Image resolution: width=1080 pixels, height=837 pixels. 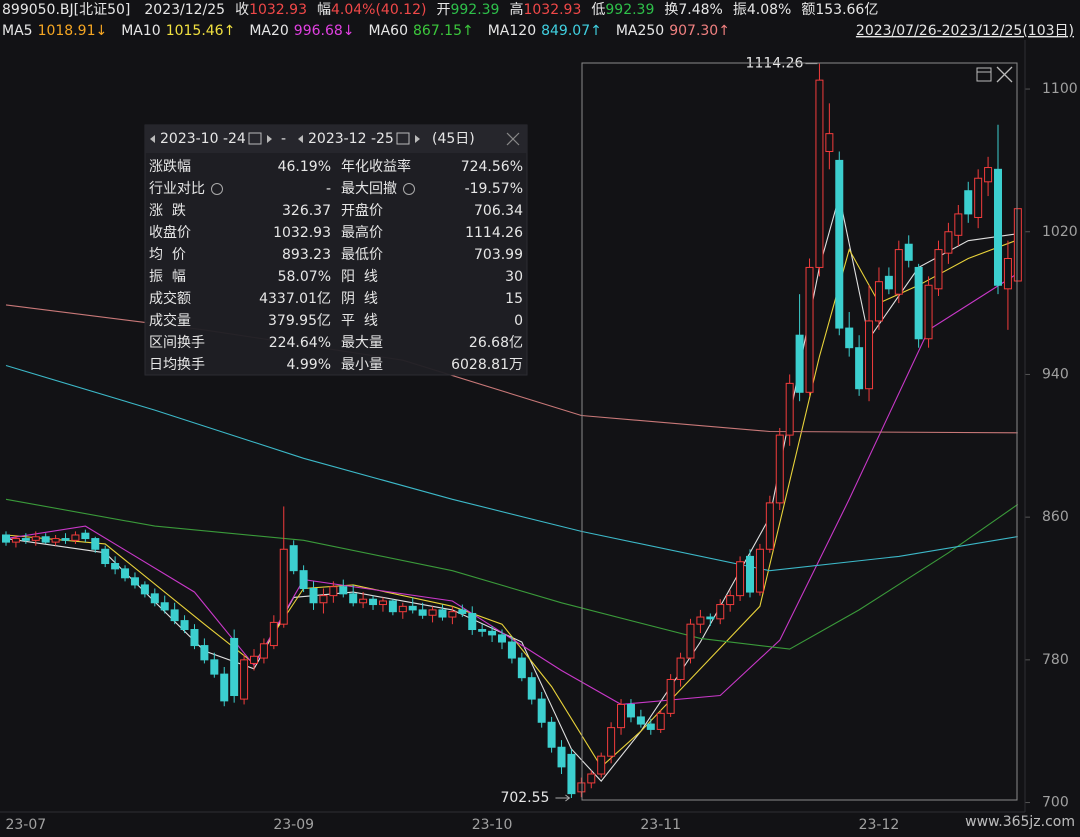 What do you see at coordinates (362, 210) in the screenshot?
I see `stat-label: 开盘价` at bounding box center [362, 210].